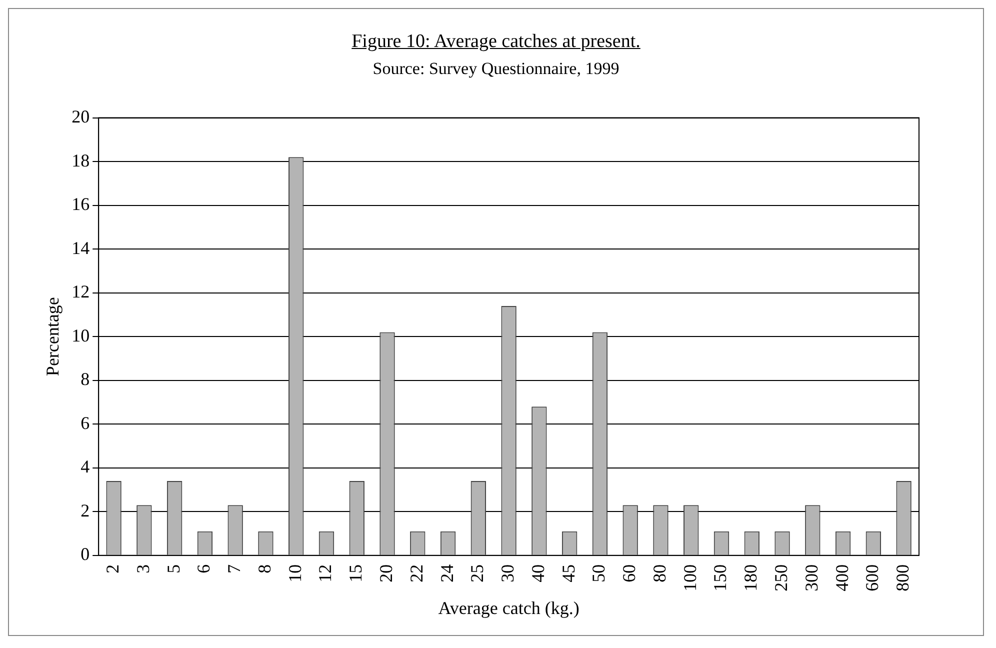 This screenshot has width=996, height=648. Describe the element at coordinates (81, 160) in the screenshot. I see `y-tick-label: 18` at that location.